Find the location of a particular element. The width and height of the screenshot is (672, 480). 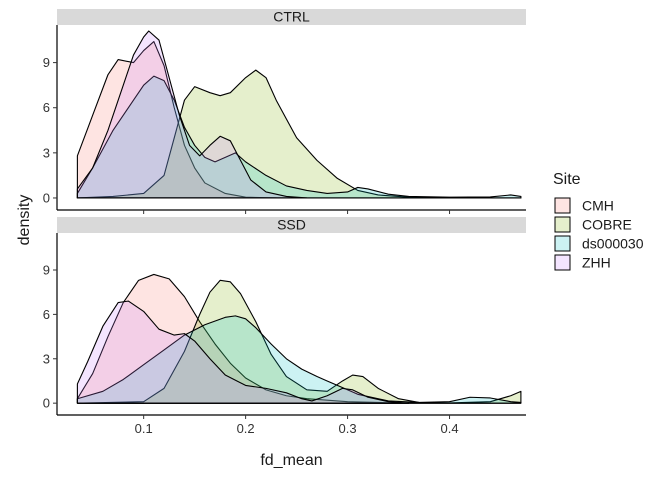

x-axis-title: fd_mean is located at coordinates (291, 460).